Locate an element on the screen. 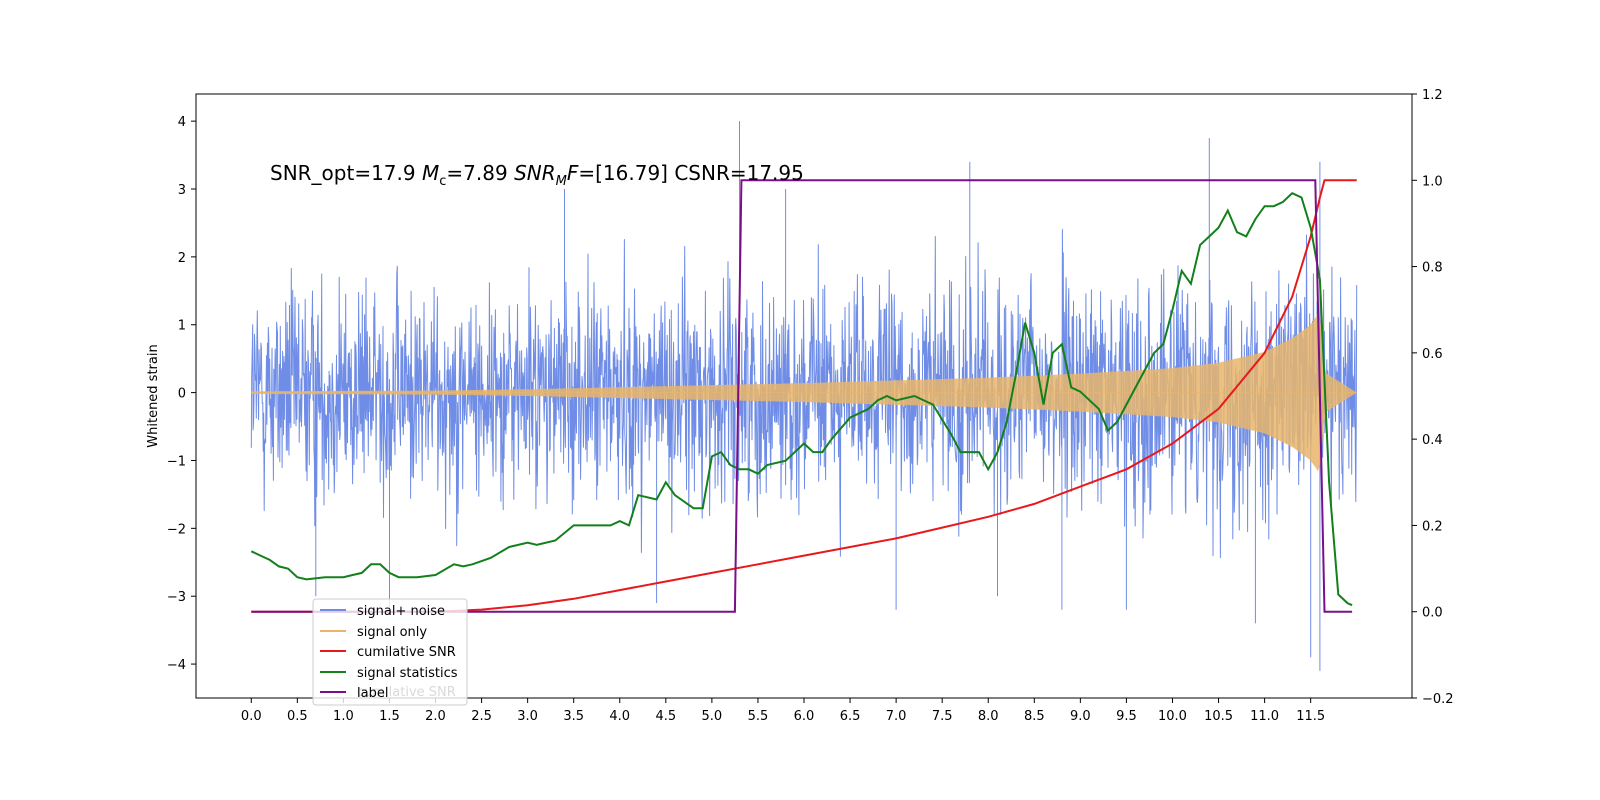 Image resolution: width=1600 pixels, height=800 pixels. y-tick-label: −1 is located at coordinates (176, 461).